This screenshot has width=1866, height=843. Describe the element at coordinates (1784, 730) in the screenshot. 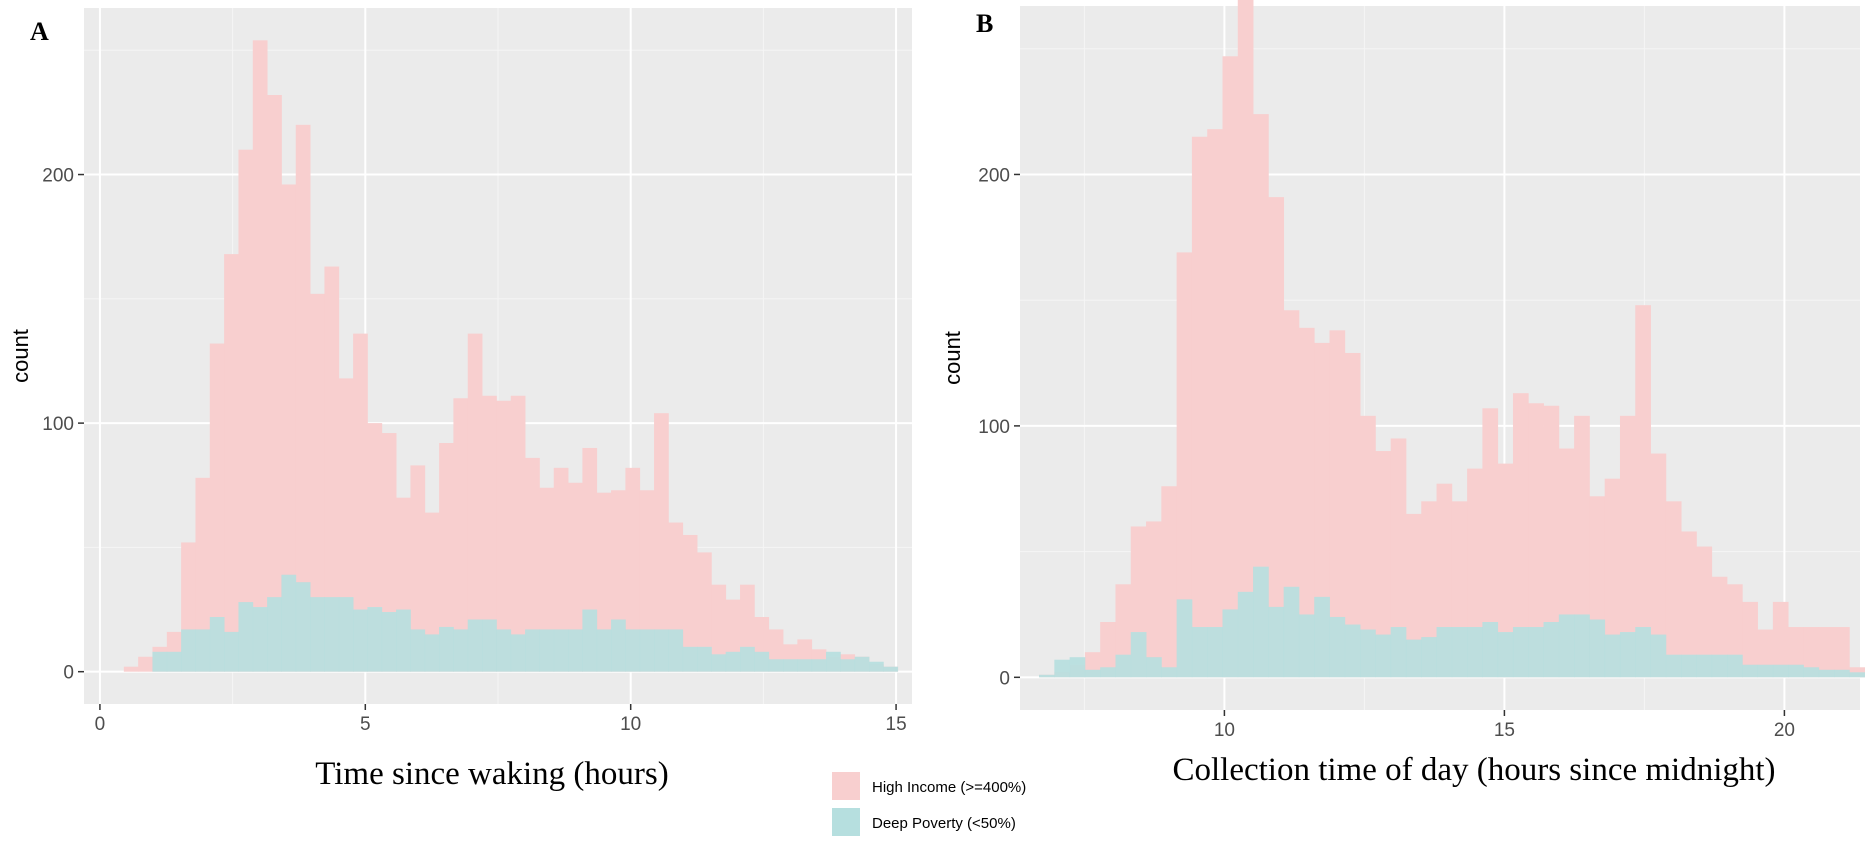

I see `x-tick-label: 20` at that location.